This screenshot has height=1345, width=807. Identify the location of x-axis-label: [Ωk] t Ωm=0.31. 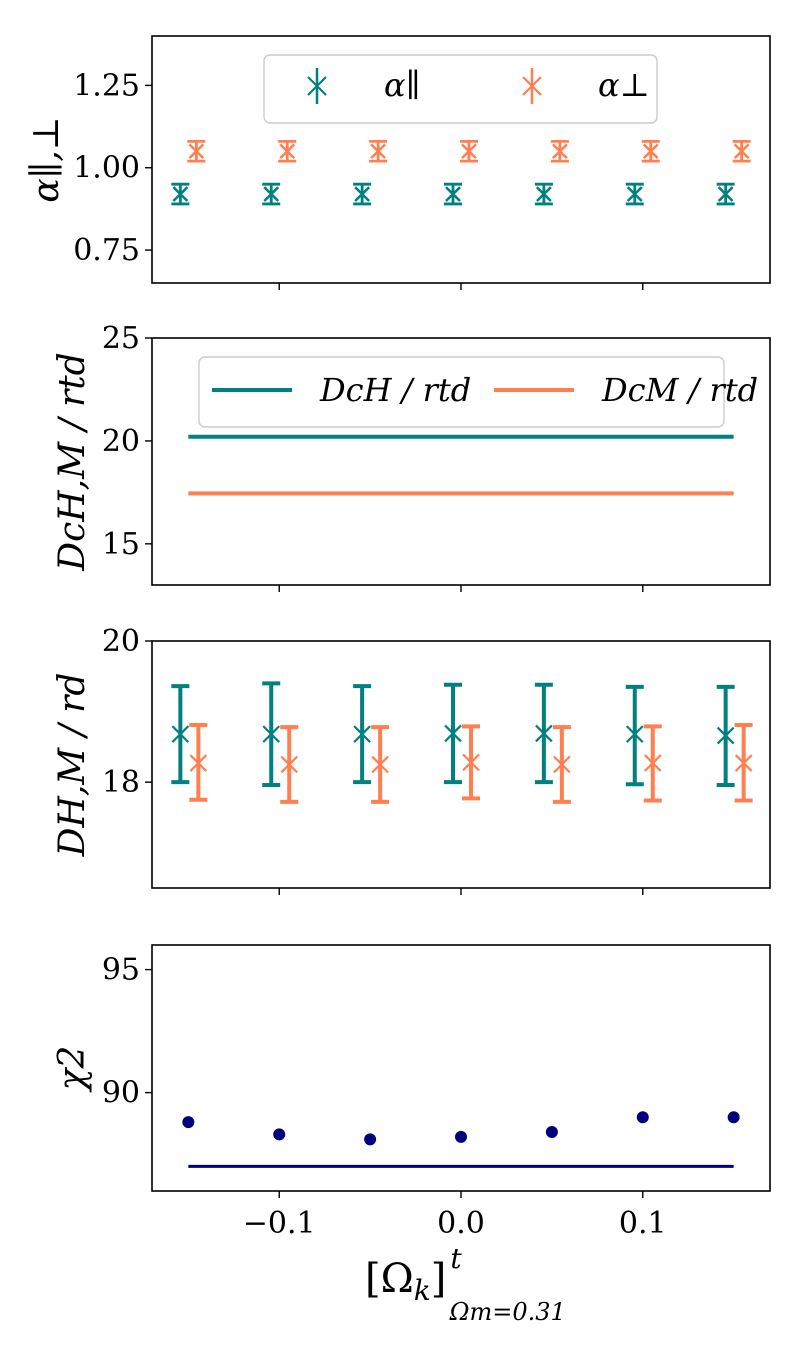
(465, 1284).